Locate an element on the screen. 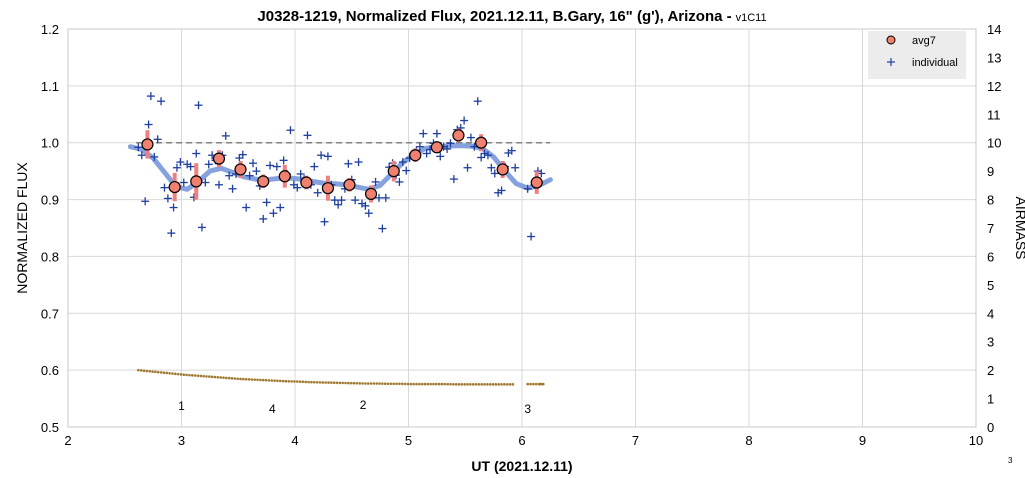 This screenshot has height=478, width=1025. y2-axis-label: AIRMASS is located at coordinates (1019, 227).